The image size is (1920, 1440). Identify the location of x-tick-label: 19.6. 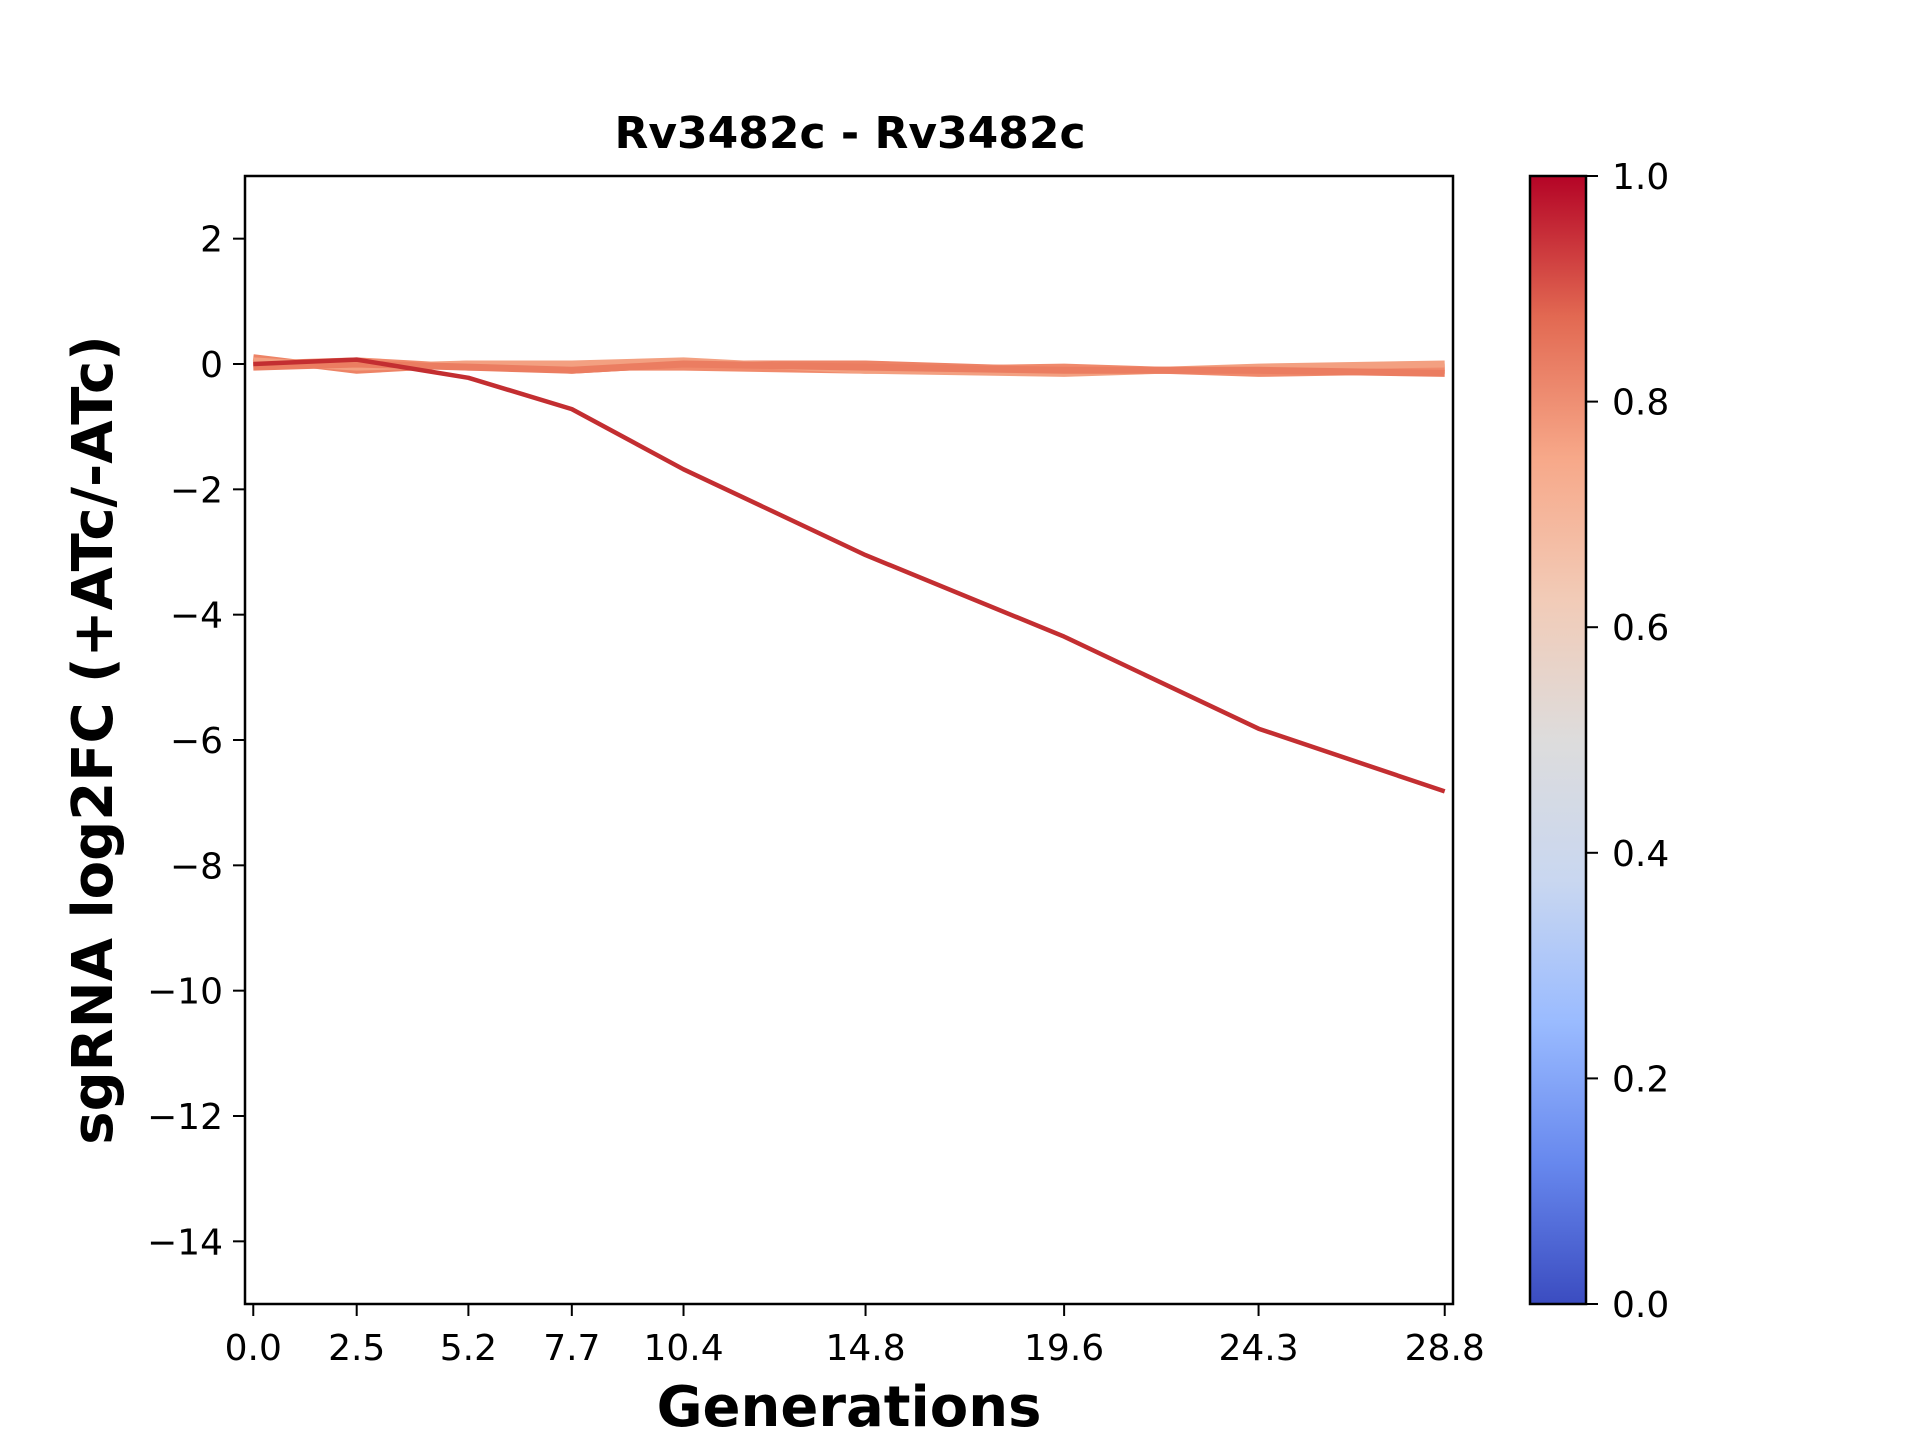
(1064, 1348).